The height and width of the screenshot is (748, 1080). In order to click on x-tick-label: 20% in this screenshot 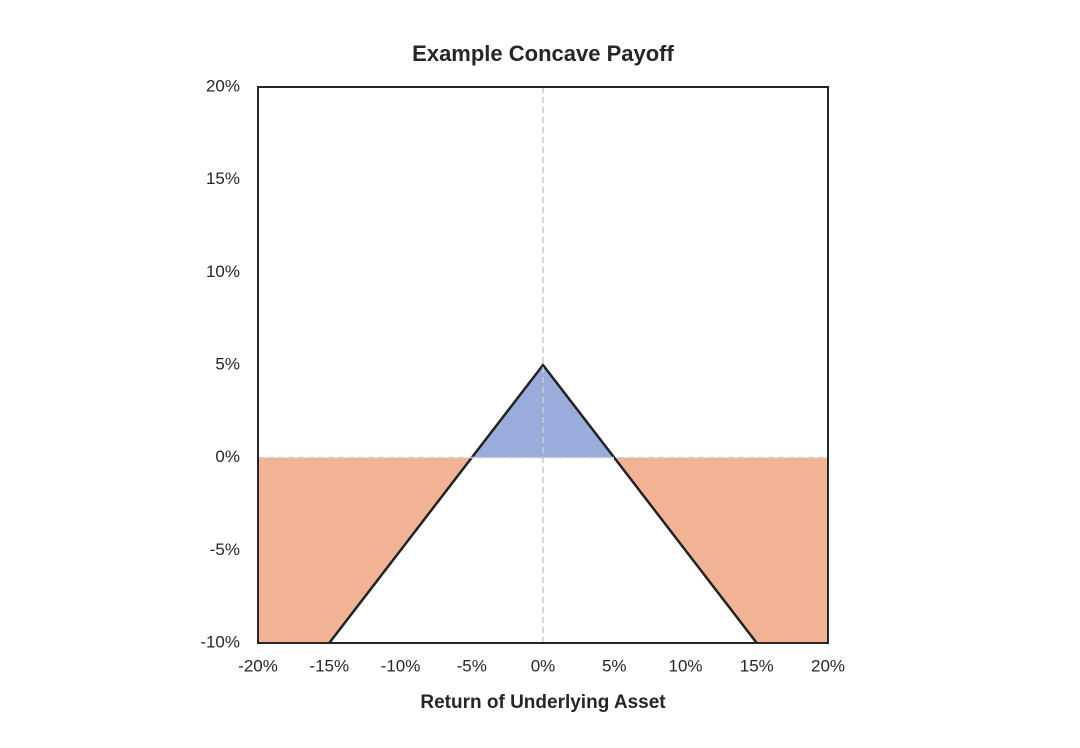, I will do `click(828, 665)`.